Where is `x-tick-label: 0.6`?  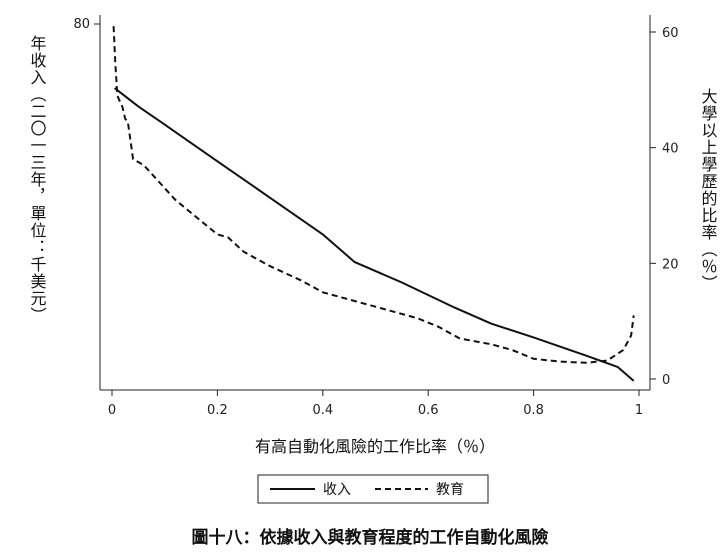 x-tick-label: 0.6 is located at coordinates (428, 410).